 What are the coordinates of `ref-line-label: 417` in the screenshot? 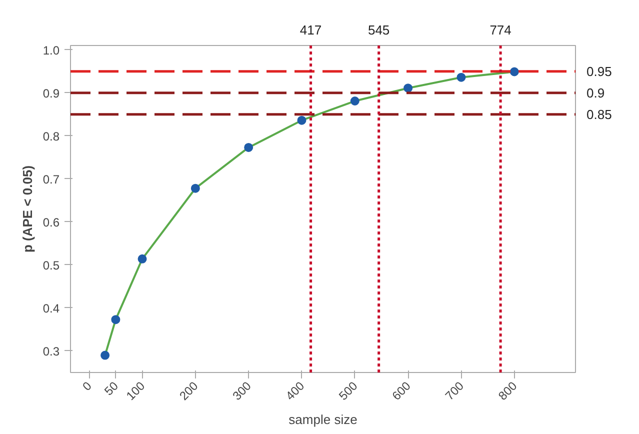 It's located at (311, 30).